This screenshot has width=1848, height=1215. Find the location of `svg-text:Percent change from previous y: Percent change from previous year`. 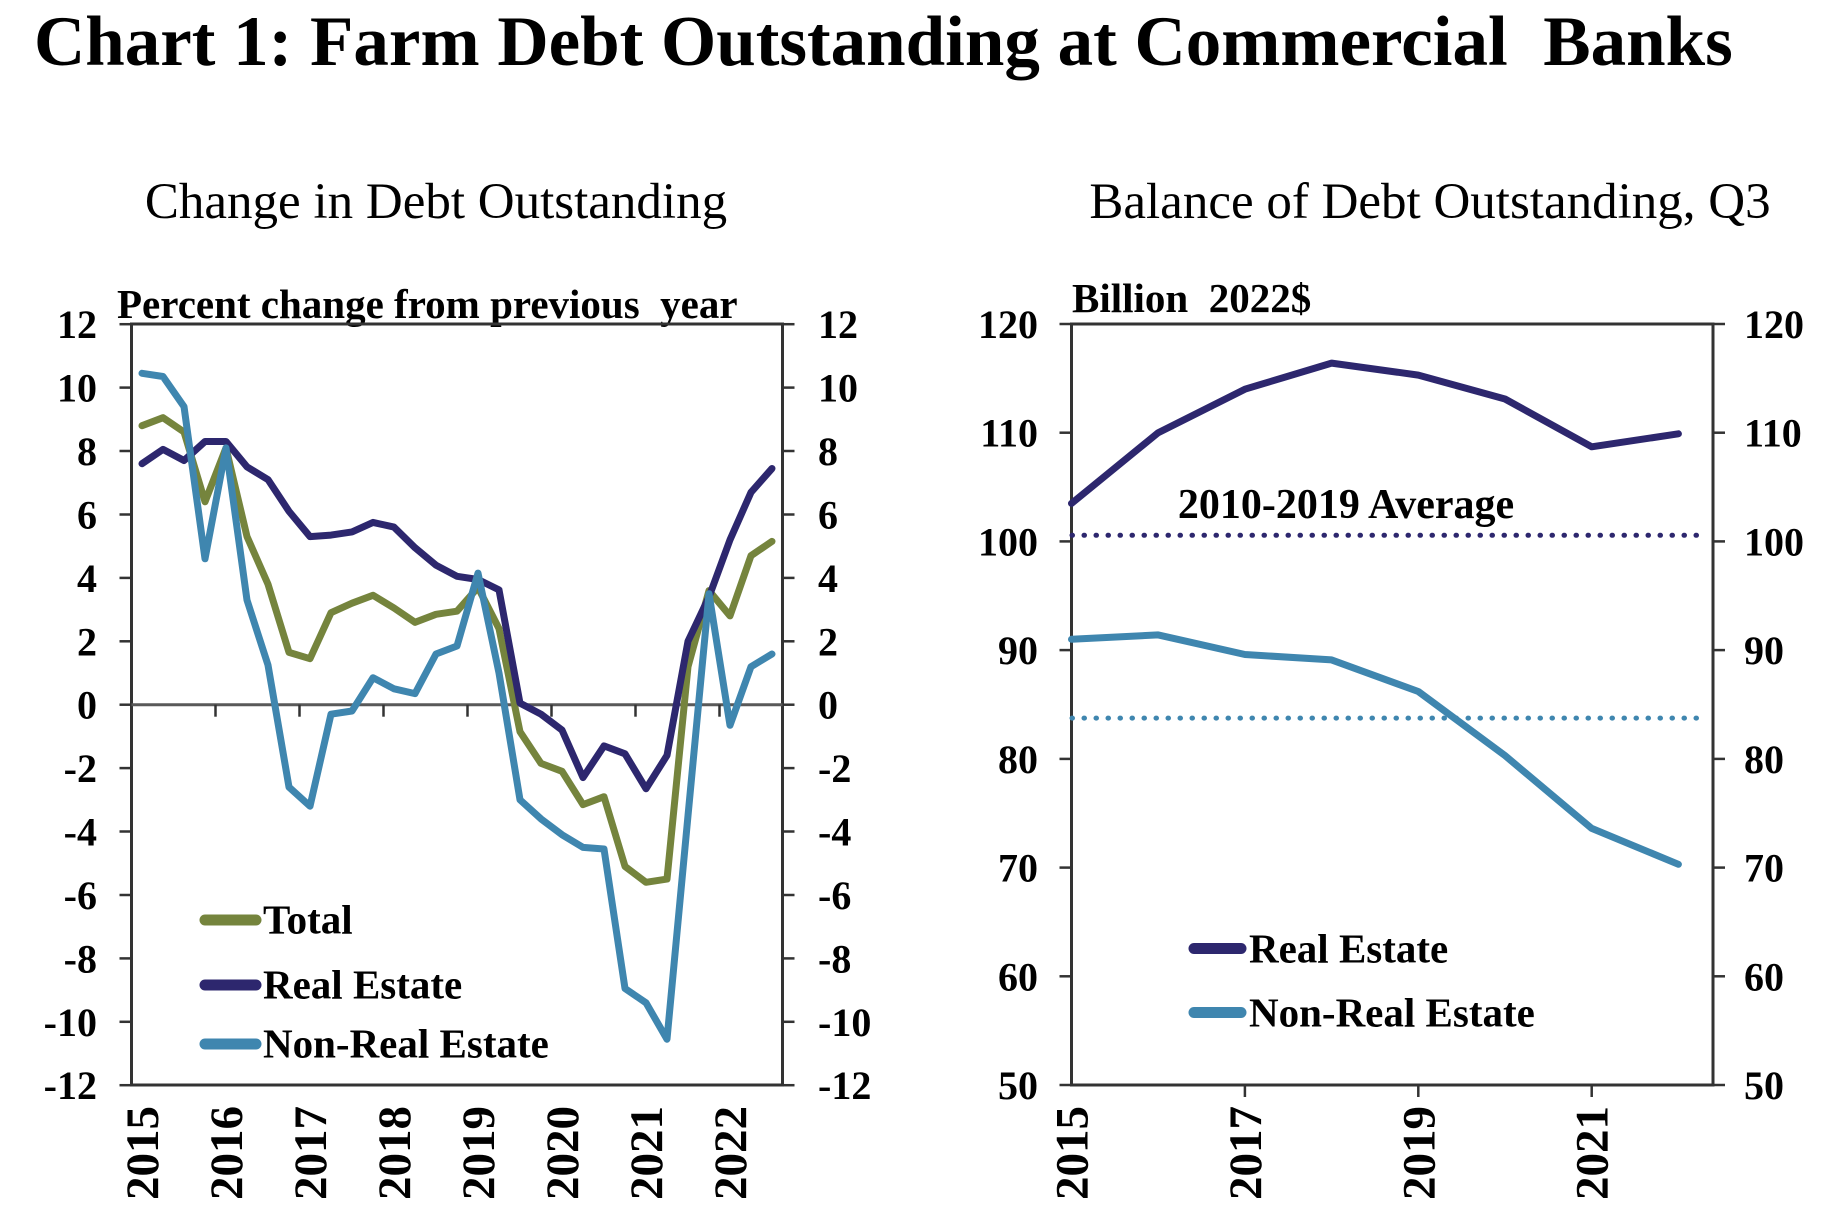

svg-text:Percent change from previous y: Percent change from previous year is located at coordinates (427, 304).